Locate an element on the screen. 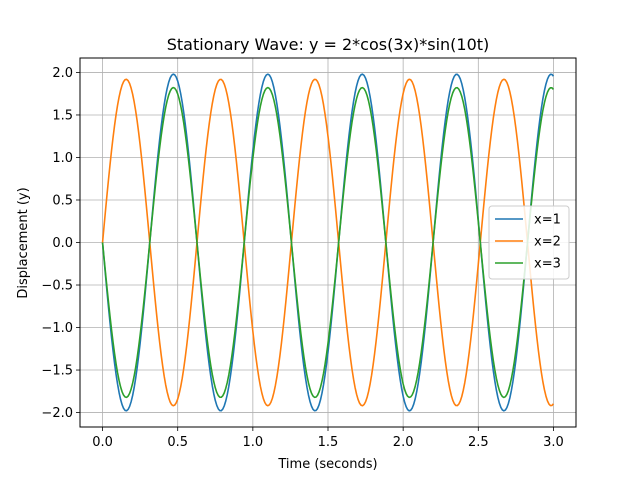 The image size is (640, 480). y-tick-label: 0.0 is located at coordinates (62, 243).